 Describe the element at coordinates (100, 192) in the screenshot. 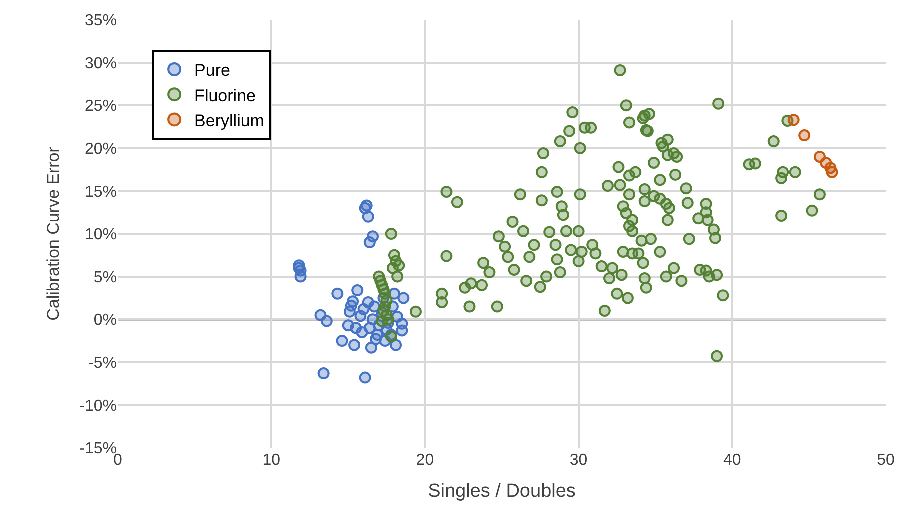

I see `y-tick-label: 15%` at that location.